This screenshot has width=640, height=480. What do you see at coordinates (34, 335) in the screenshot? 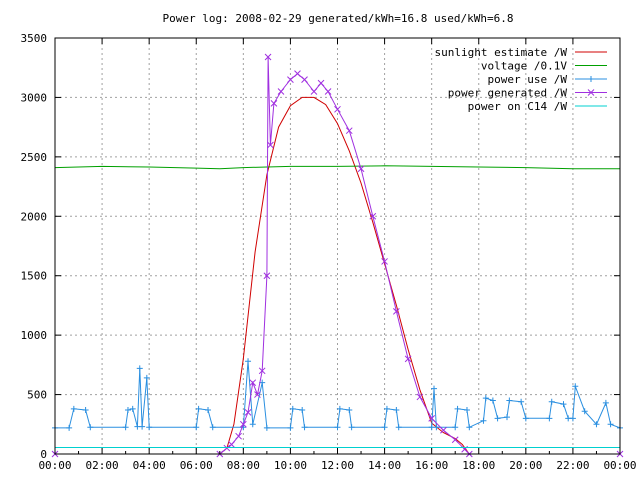
I see `y-tick-label: 1000` at bounding box center [34, 335].